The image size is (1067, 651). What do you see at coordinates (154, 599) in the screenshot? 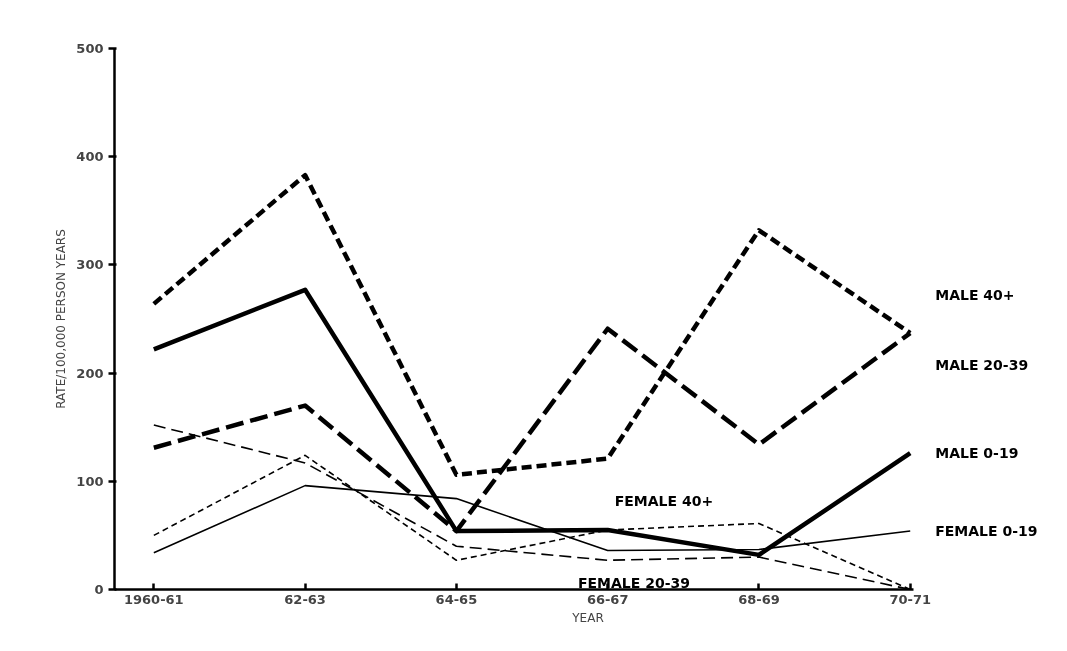
I see `x-tick-label: 1960-61` at bounding box center [154, 599].